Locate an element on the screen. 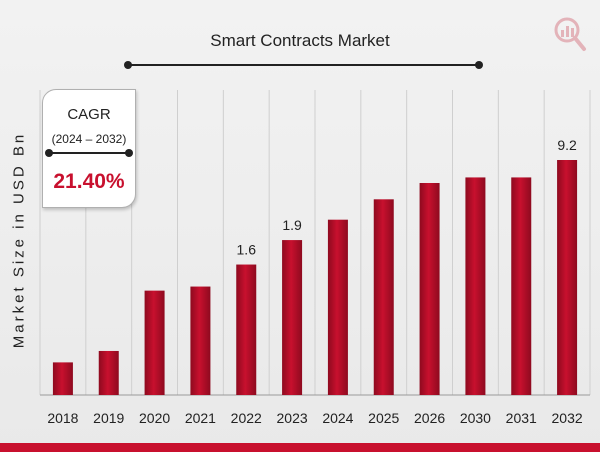 This screenshot has width=600, height=452. bar-2026 is located at coordinates (429, 289).